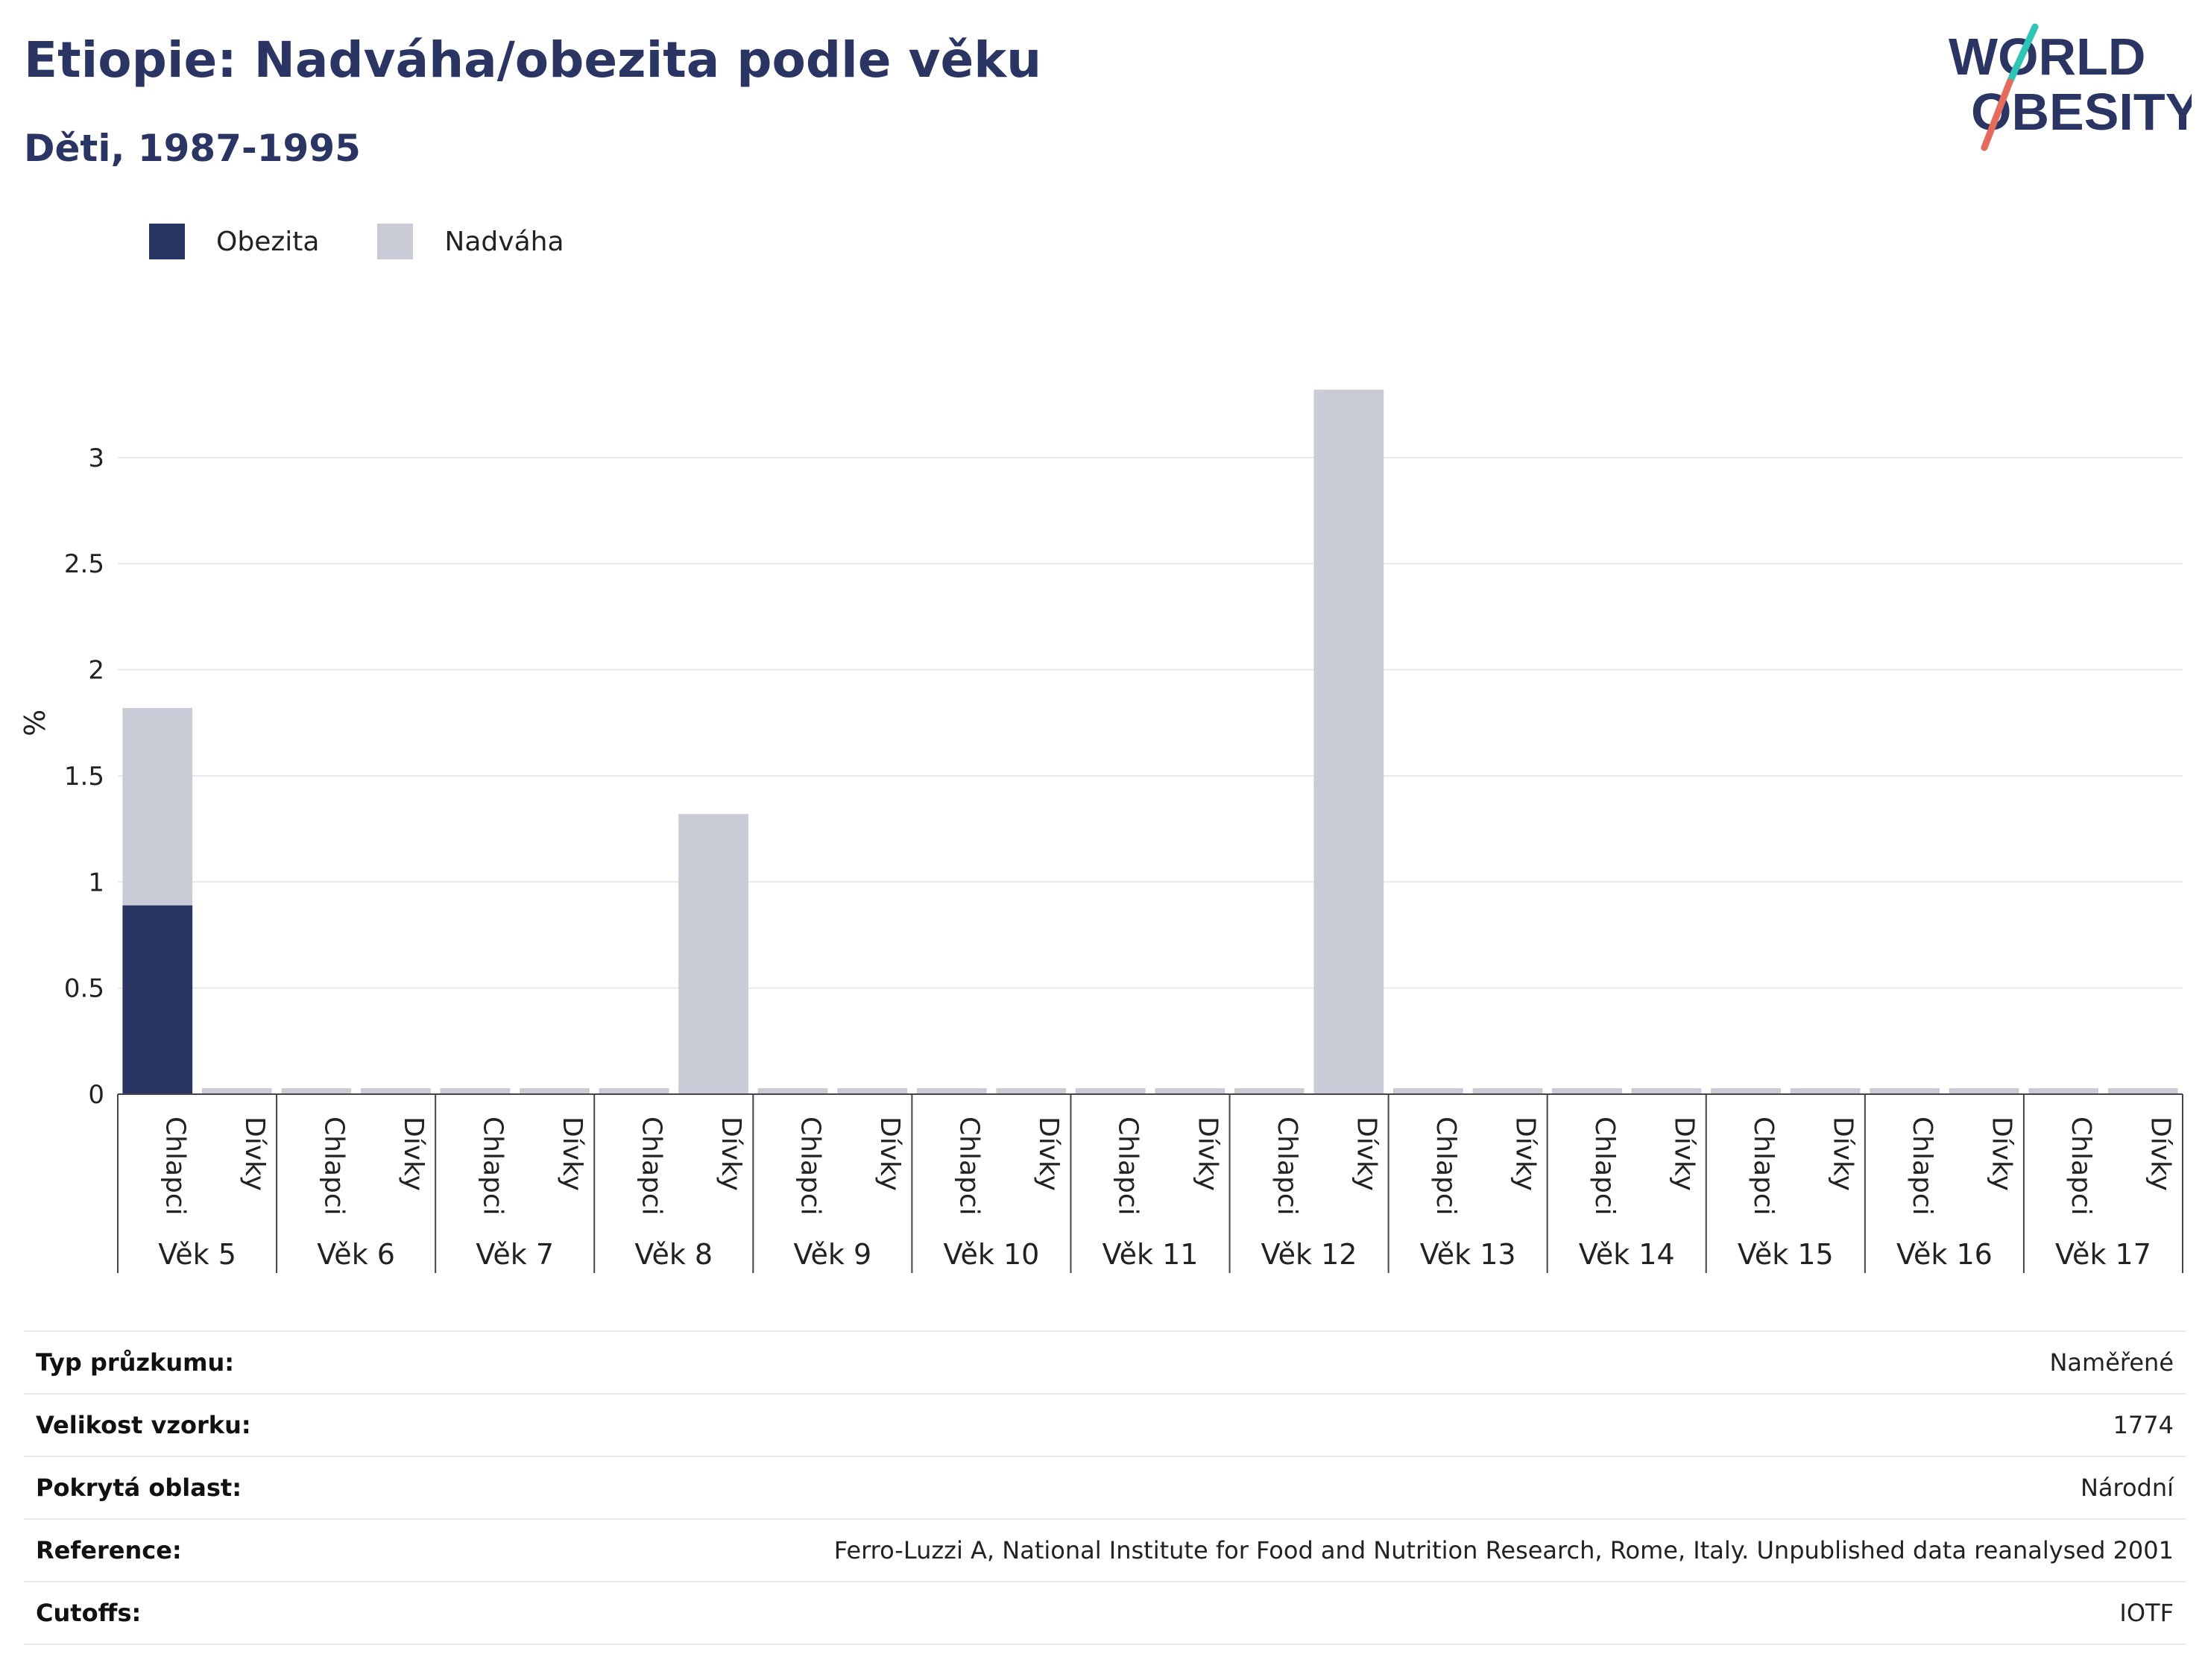  I want to click on info-value: Naměřené, so click(2111, 1362).